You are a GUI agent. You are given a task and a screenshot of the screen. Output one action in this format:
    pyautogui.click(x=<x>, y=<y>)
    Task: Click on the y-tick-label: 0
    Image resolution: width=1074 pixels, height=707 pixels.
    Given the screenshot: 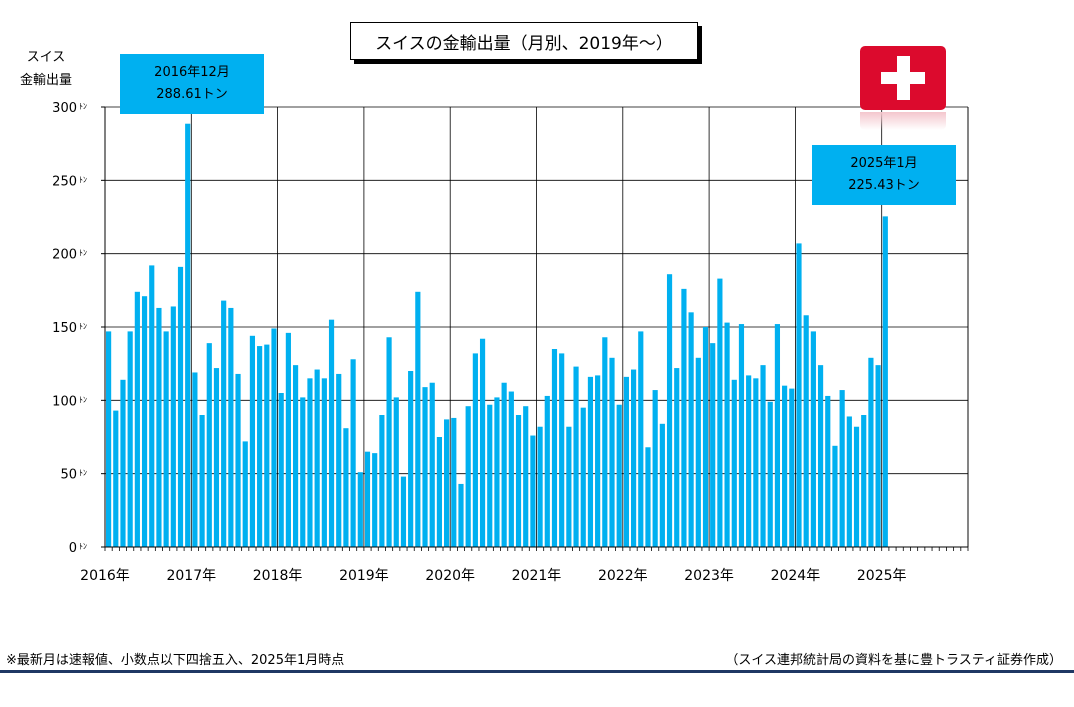 What is the action you would take?
    pyautogui.click(x=73, y=548)
    